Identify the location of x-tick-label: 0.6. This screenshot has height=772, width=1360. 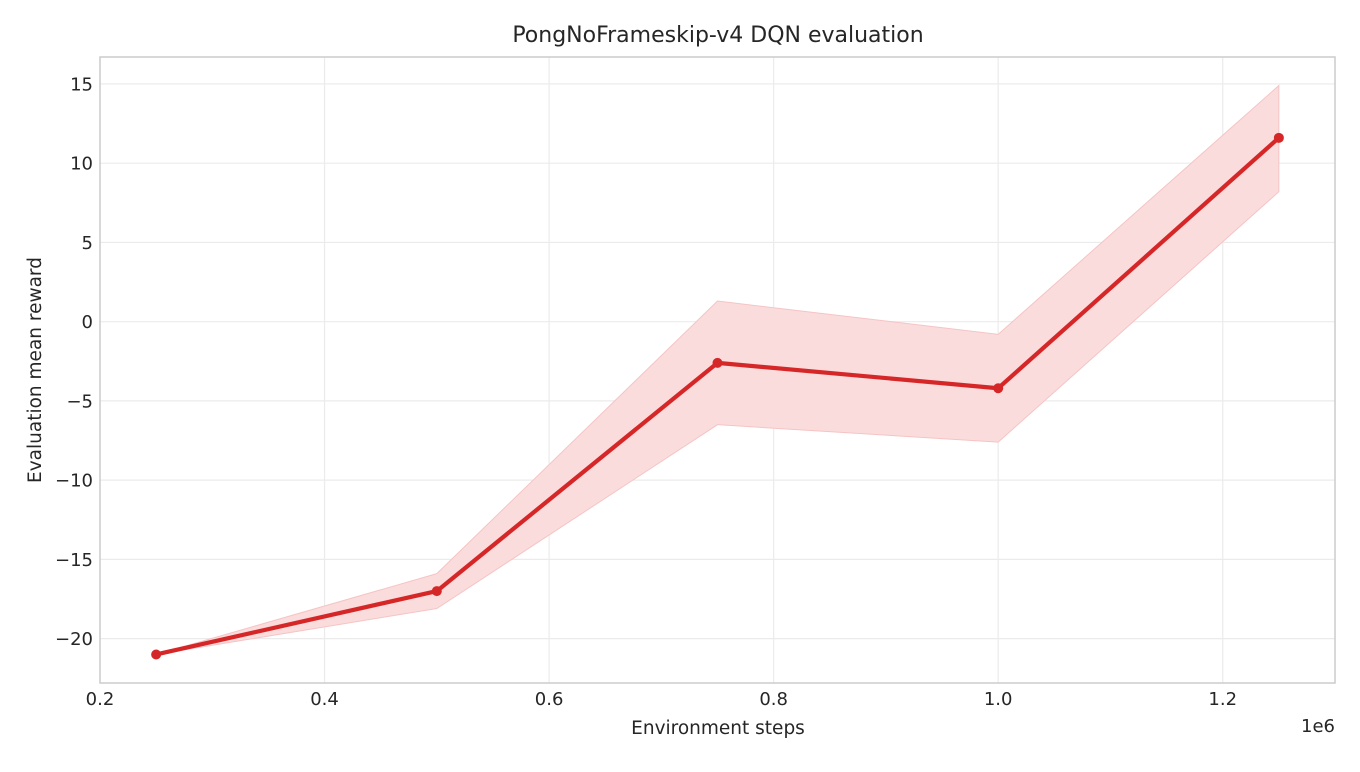
(549, 699).